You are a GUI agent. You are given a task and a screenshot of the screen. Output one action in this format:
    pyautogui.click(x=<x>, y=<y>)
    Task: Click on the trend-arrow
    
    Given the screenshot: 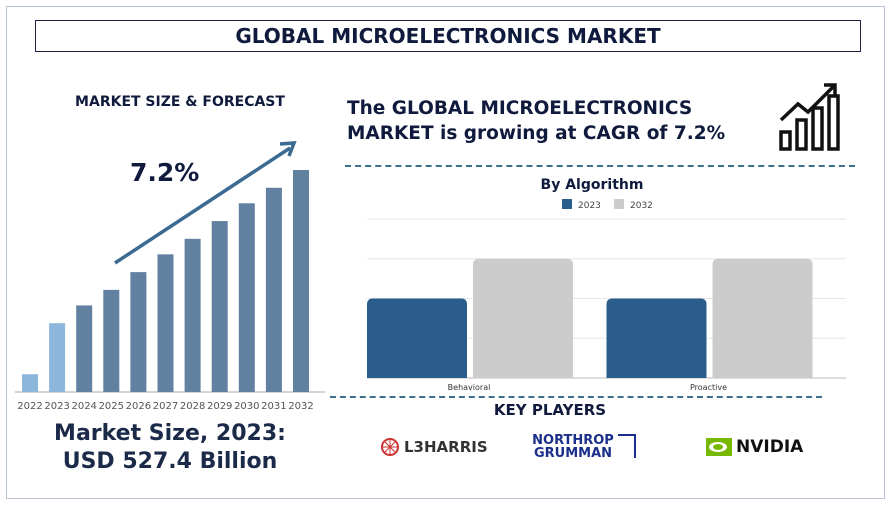 What is the action you would take?
    pyautogui.click(x=202, y=205)
    